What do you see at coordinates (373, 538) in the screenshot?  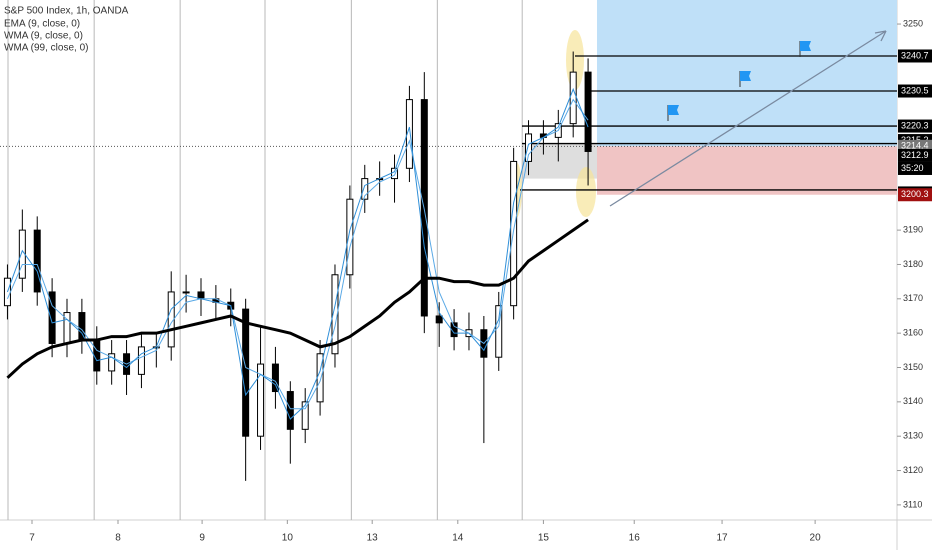 I see `x-tick-label: 13` at bounding box center [373, 538].